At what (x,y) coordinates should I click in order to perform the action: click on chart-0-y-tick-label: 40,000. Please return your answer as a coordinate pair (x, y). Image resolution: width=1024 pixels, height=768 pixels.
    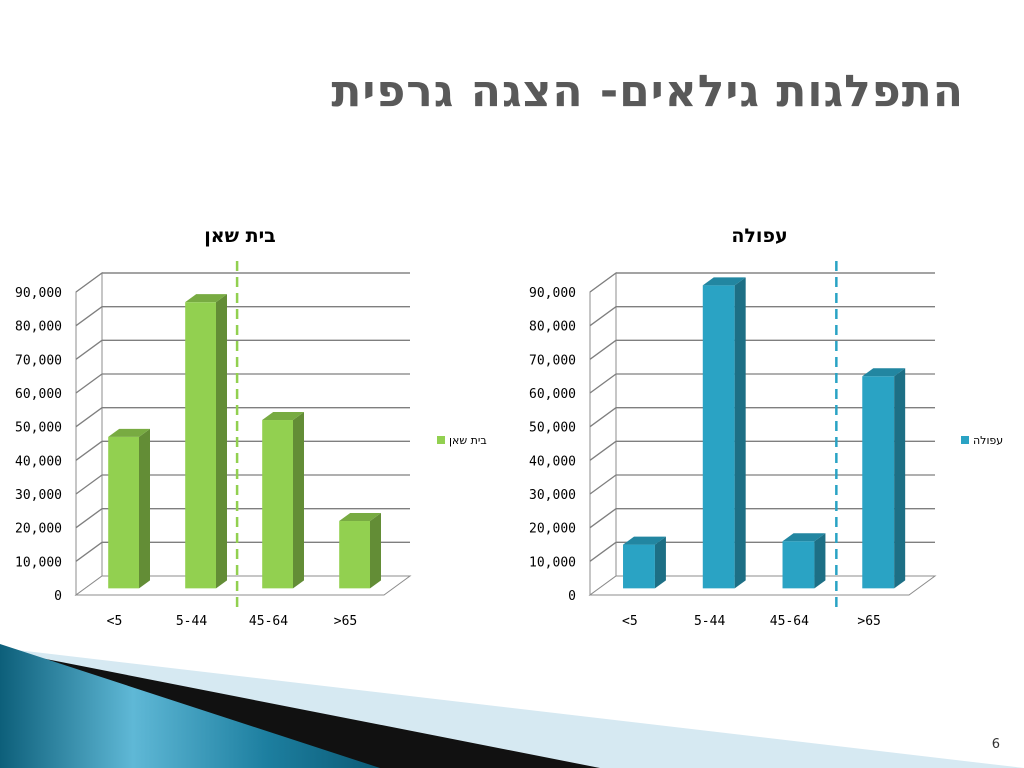
    Looking at the image, I should click on (38, 461).